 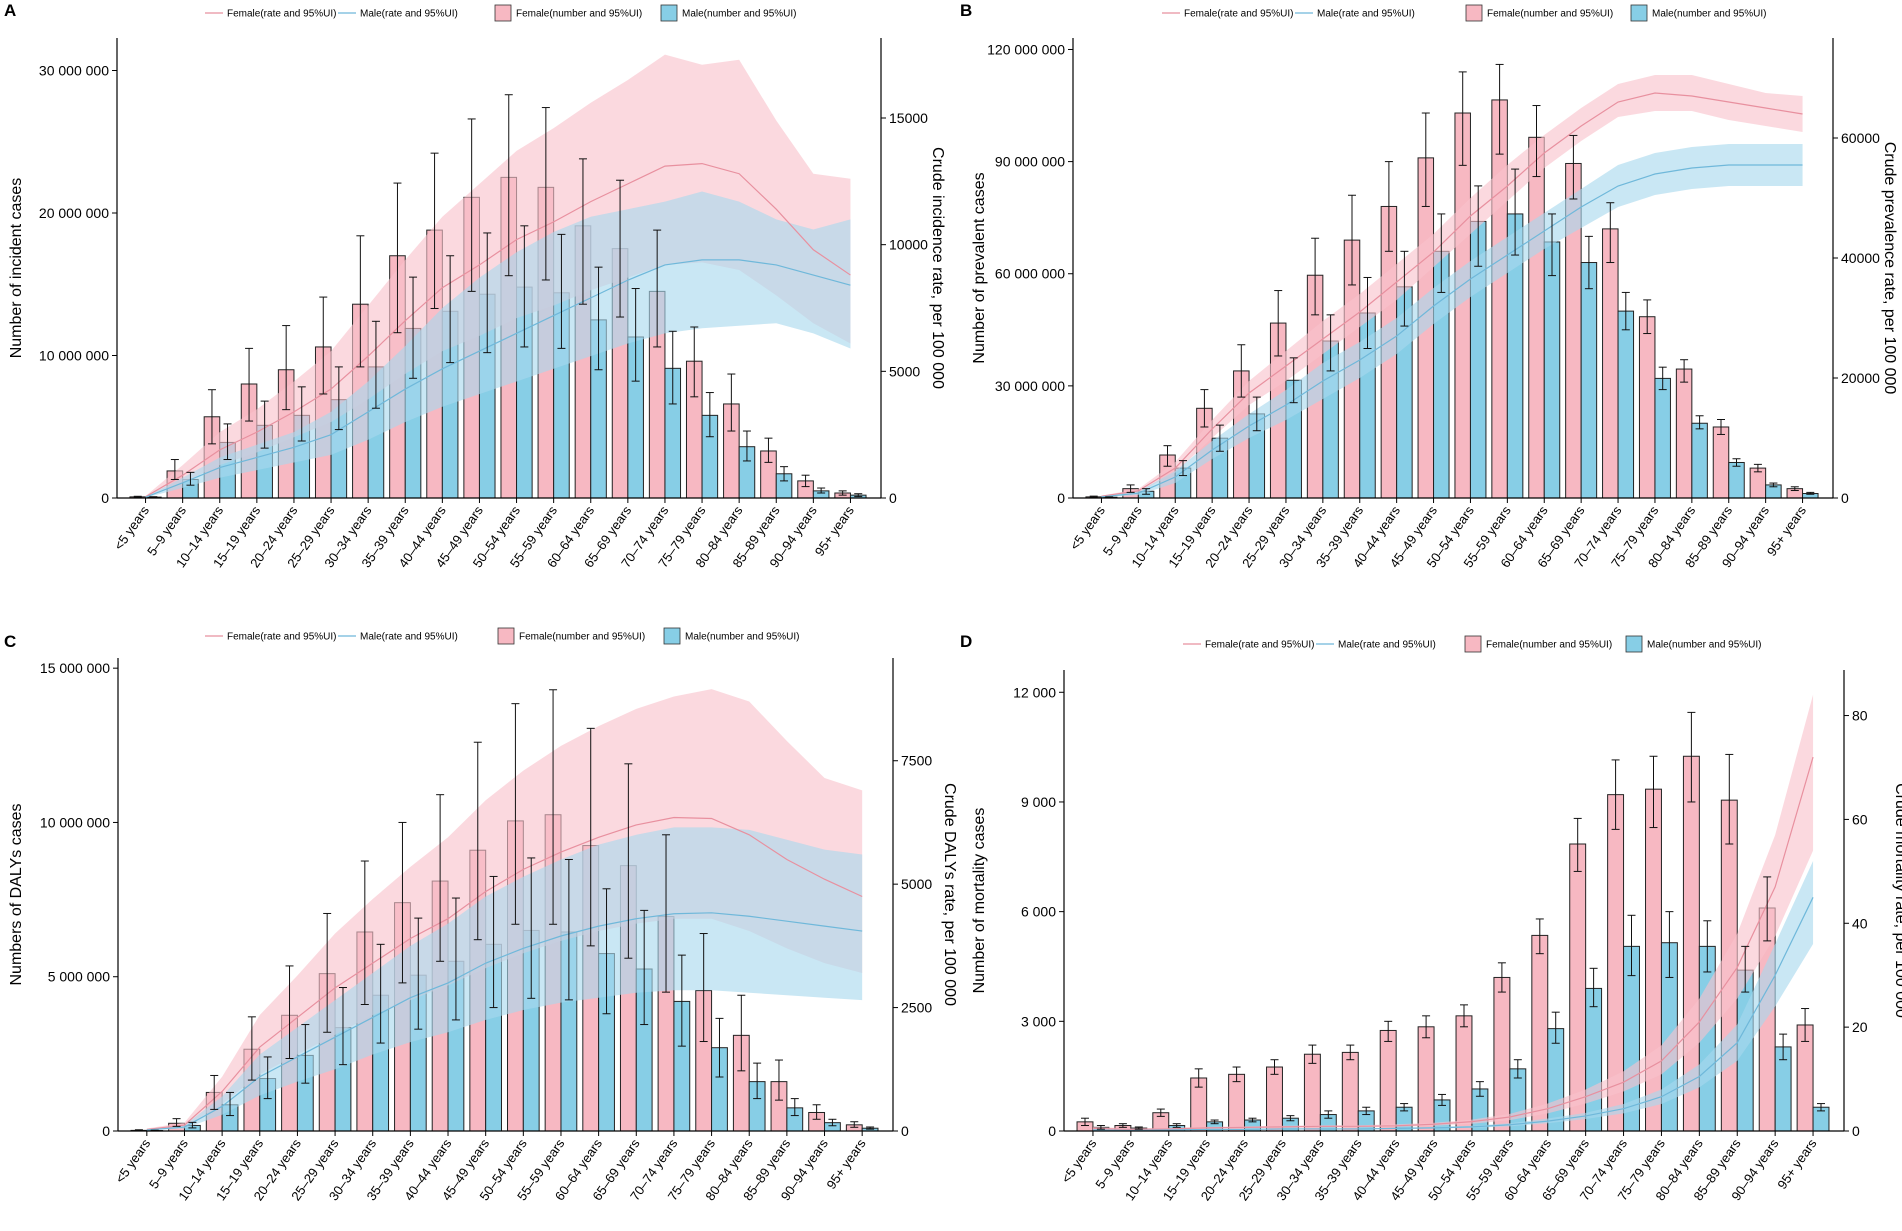 I want to click on y-tick-label: 6 000, so click(x=1038, y=912).